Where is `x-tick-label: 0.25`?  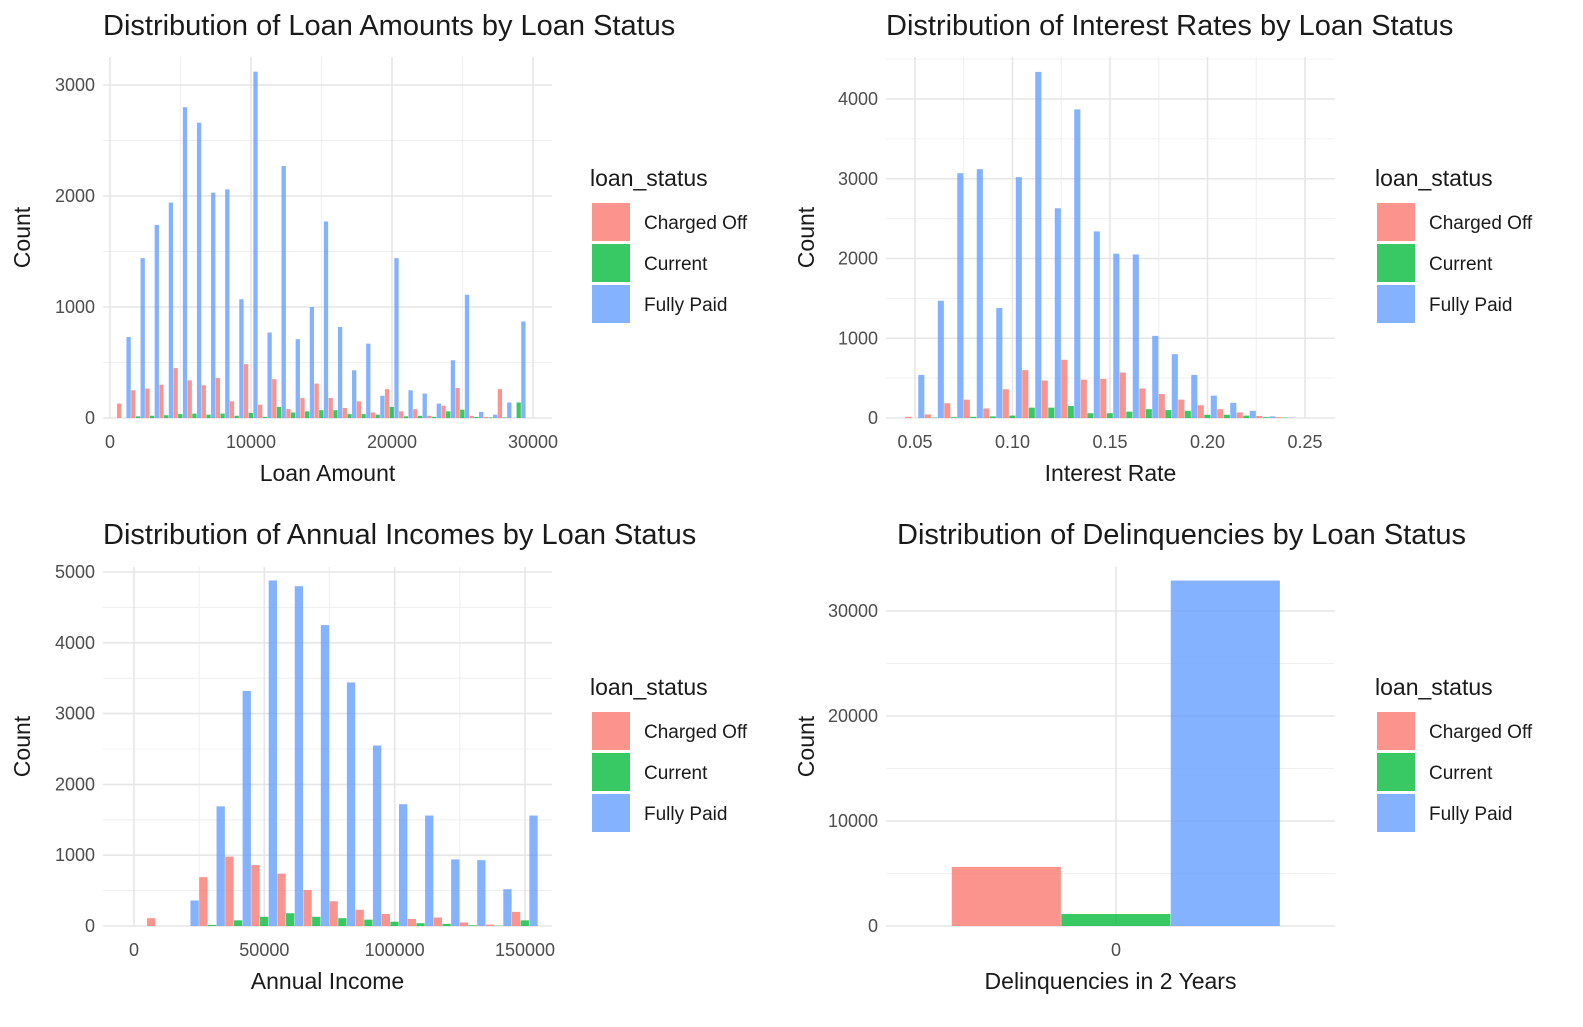
x-tick-label: 0.25 is located at coordinates (1304, 442).